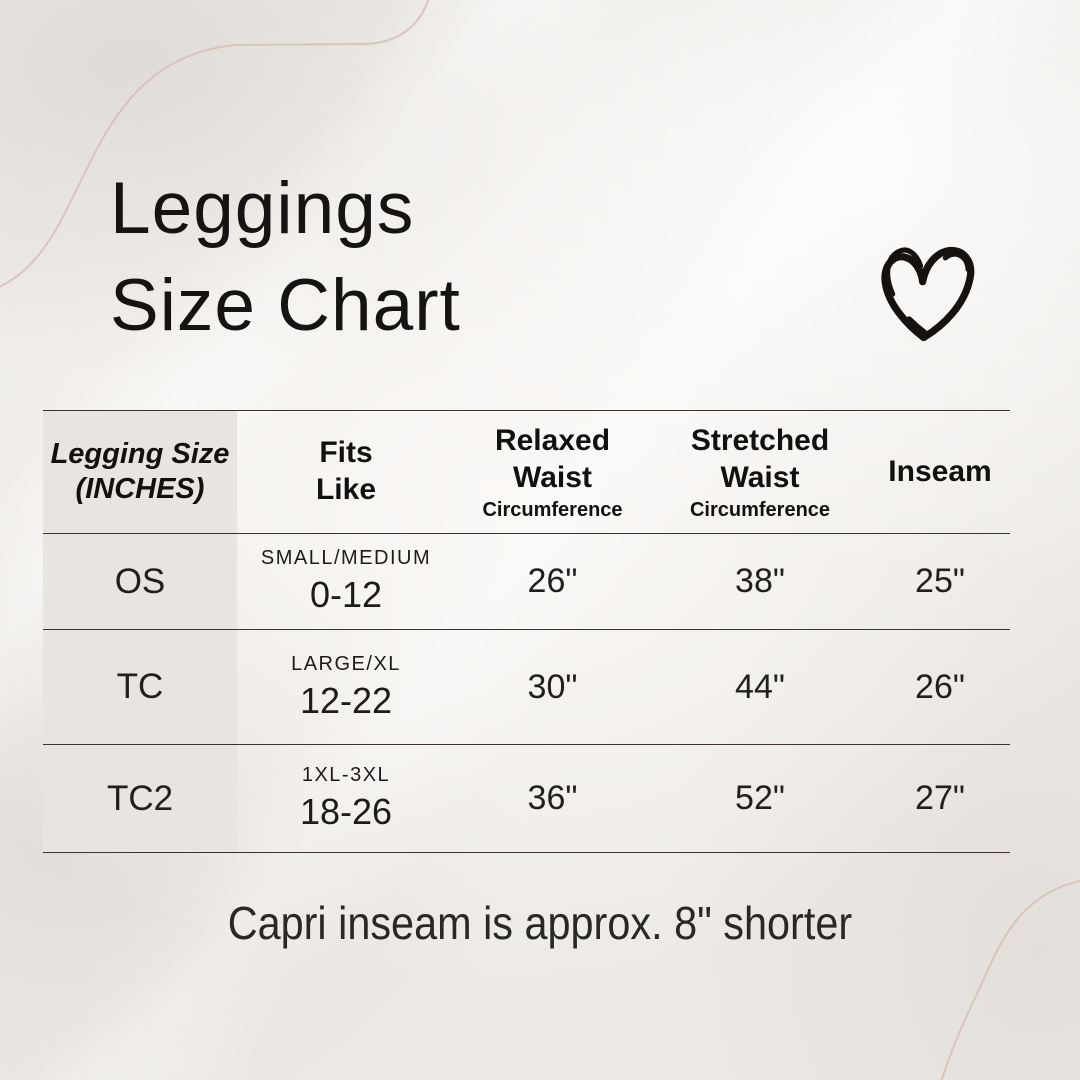 Image resolution: width=1080 pixels, height=1080 pixels. Describe the element at coordinates (346, 581) in the screenshot. I see `fits-like-cell: SMALL/MEDIUM 0-12` at that location.